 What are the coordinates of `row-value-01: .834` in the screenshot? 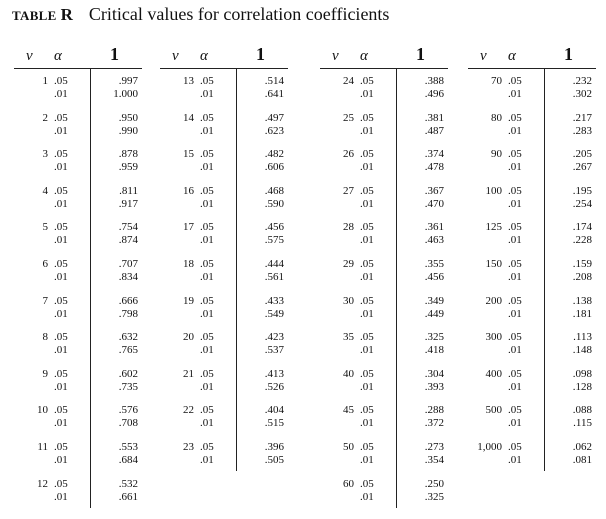 It's located at (128, 277).